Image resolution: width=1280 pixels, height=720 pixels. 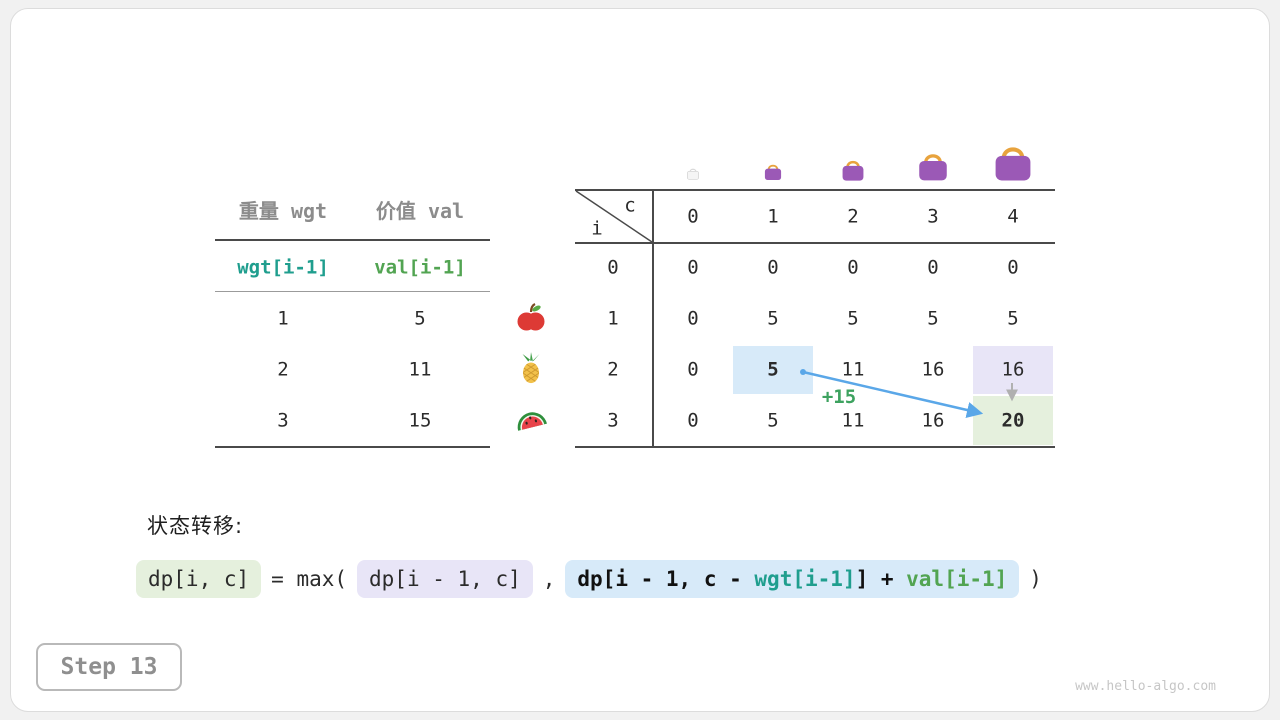 What do you see at coordinates (195, 526) in the screenshot?
I see `transition-title: 状态转移:` at bounding box center [195, 526].